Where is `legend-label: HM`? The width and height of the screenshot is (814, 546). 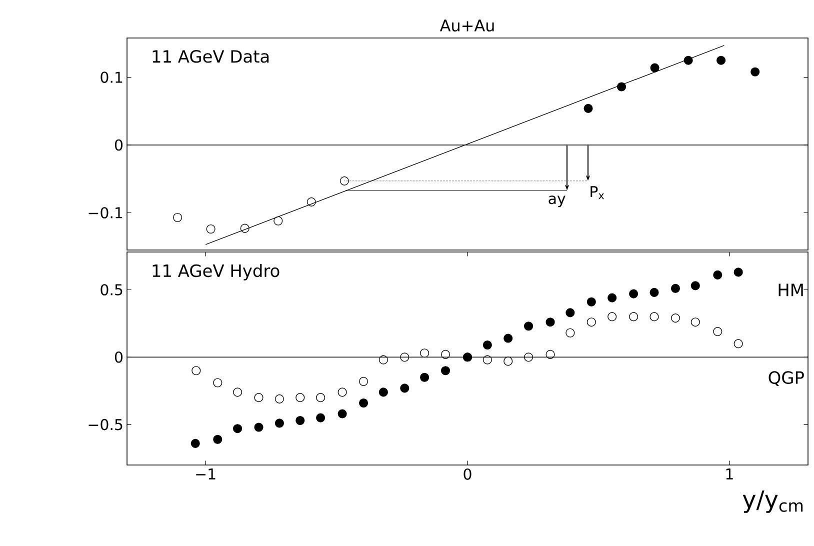
legend-label: HM is located at coordinates (790, 290).